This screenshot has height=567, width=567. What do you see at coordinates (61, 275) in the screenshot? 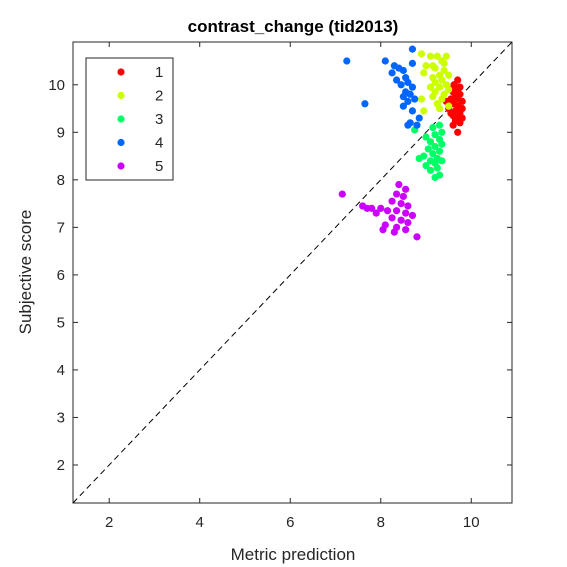
I see `y-tick-label: 6` at bounding box center [61, 275].